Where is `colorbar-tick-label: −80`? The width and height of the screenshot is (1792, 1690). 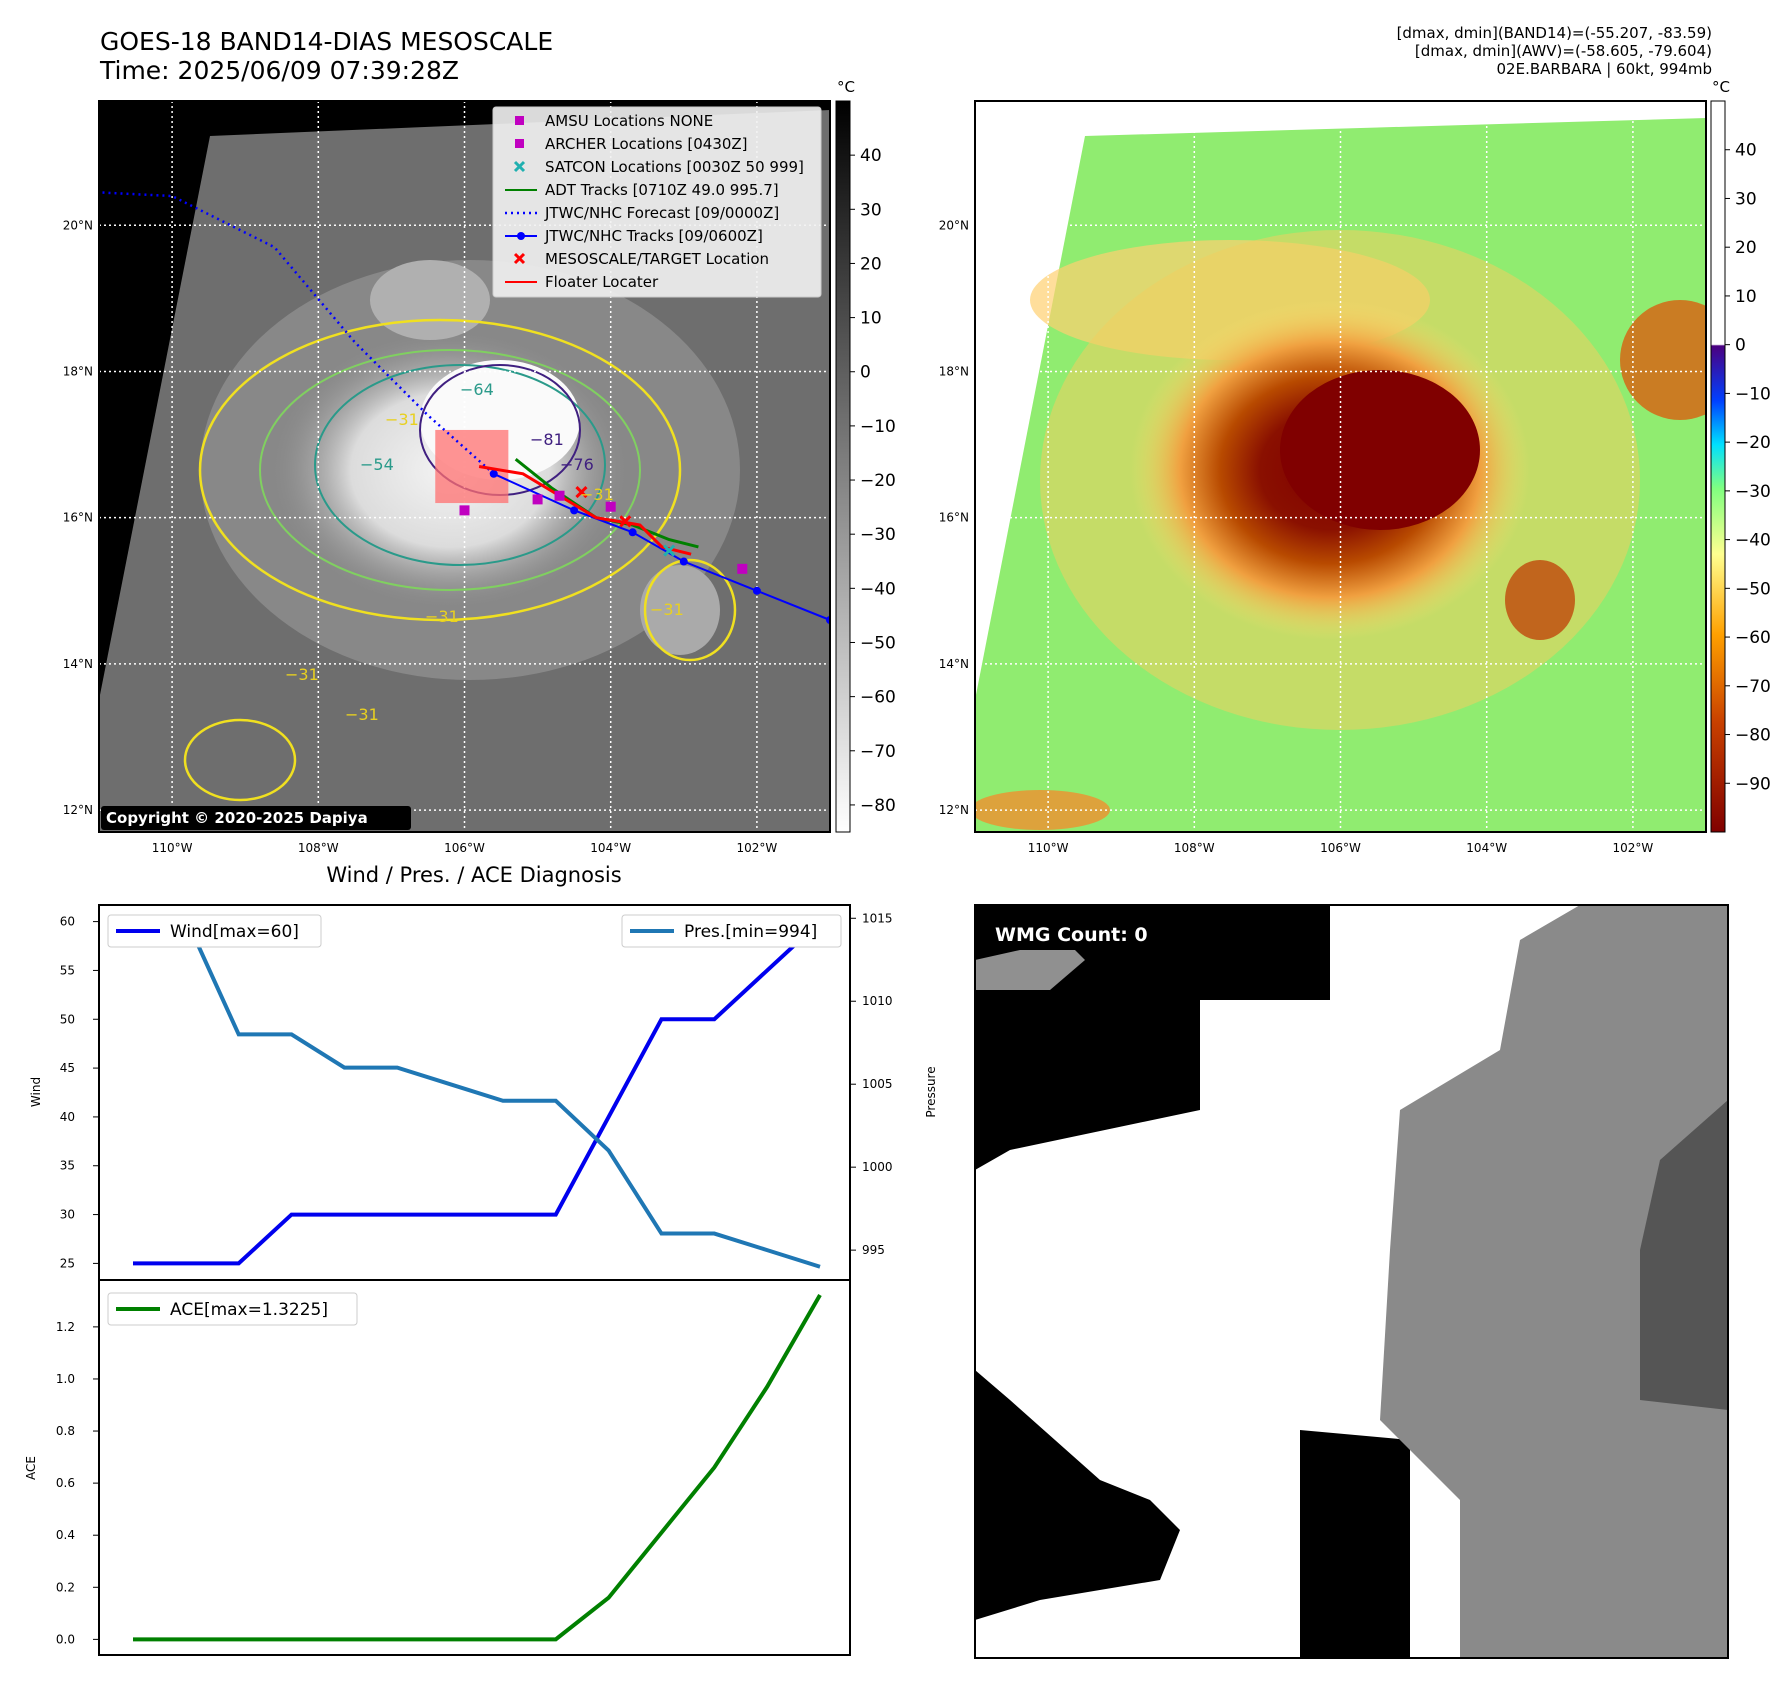 colorbar-tick-label: −80 is located at coordinates (878, 806).